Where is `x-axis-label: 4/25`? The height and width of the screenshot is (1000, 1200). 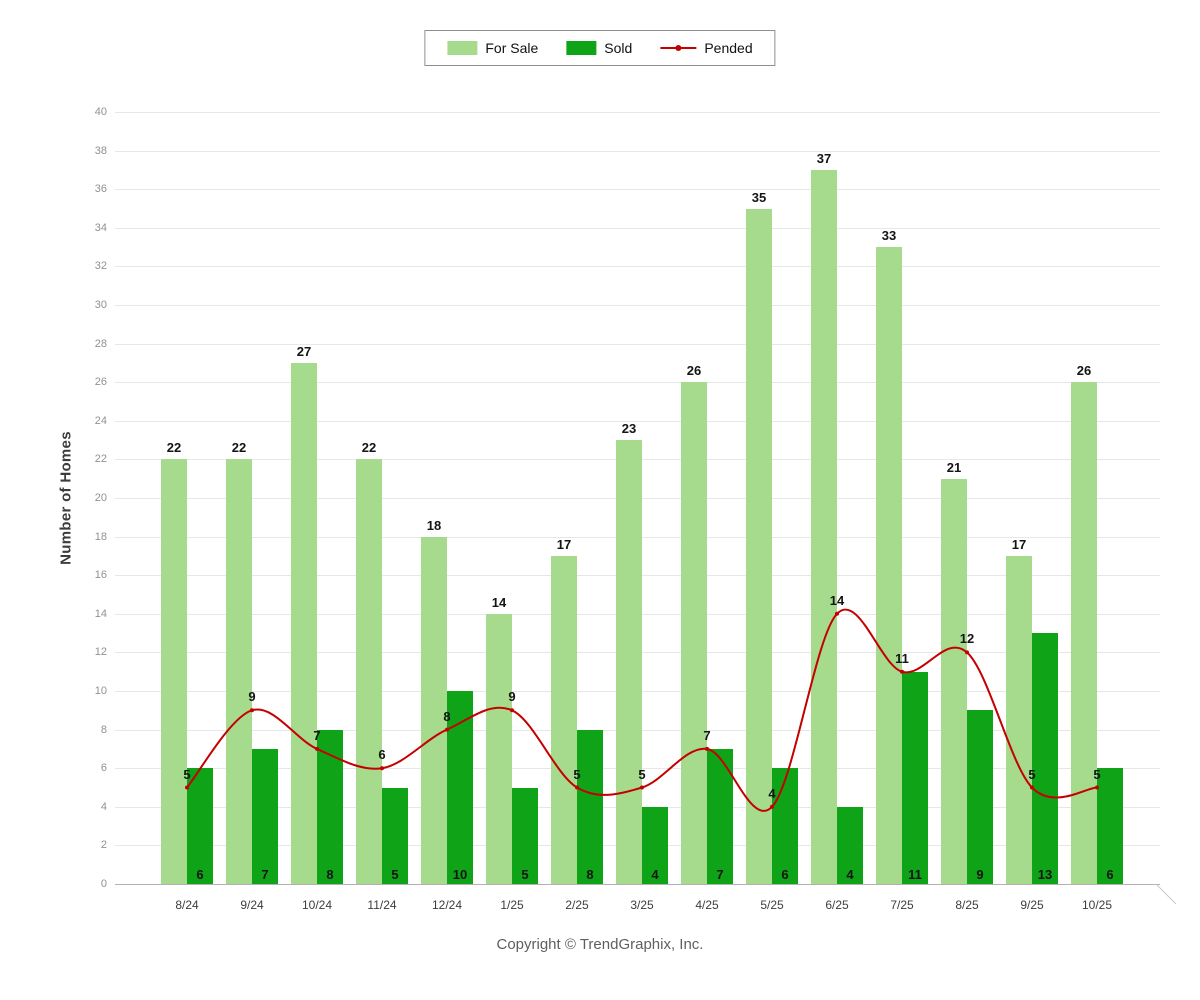
x-axis-label: 4/25 is located at coordinates (707, 905).